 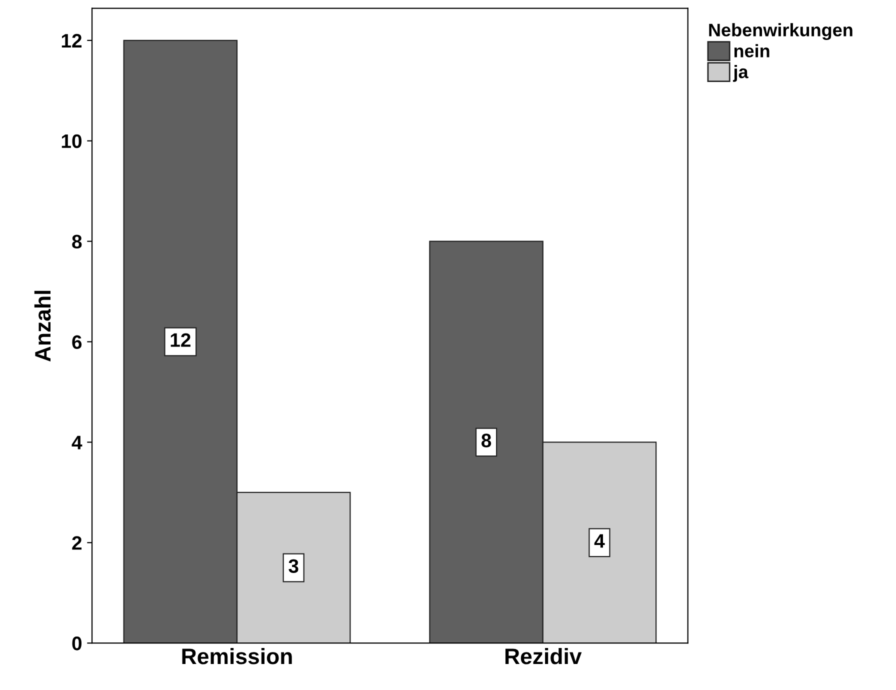 What do you see at coordinates (487, 441) in the screenshot?
I see `data-label: 8` at bounding box center [487, 441].